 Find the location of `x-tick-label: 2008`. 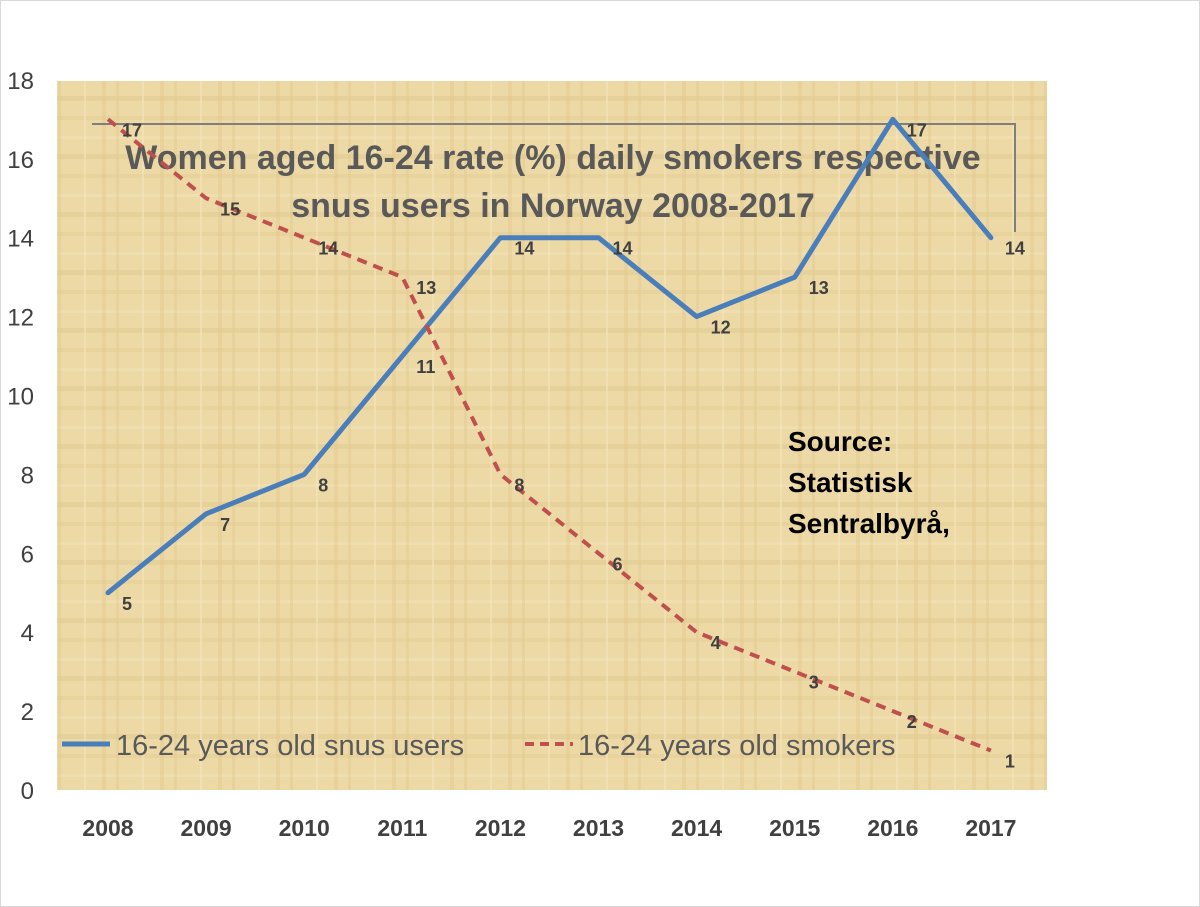

x-tick-label: 2008 is located at coordinates (107, 828).